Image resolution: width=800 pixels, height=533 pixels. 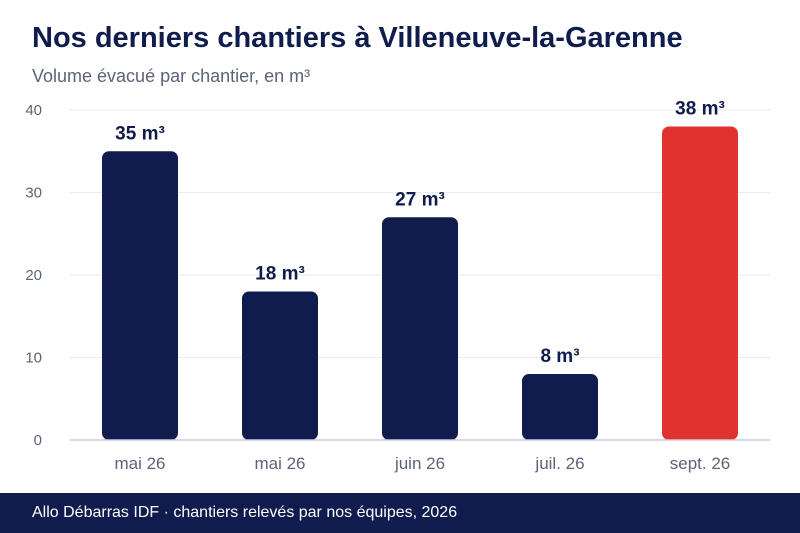 I want to click on bar-value-label: 18 m³, so click(x=280, y=274).